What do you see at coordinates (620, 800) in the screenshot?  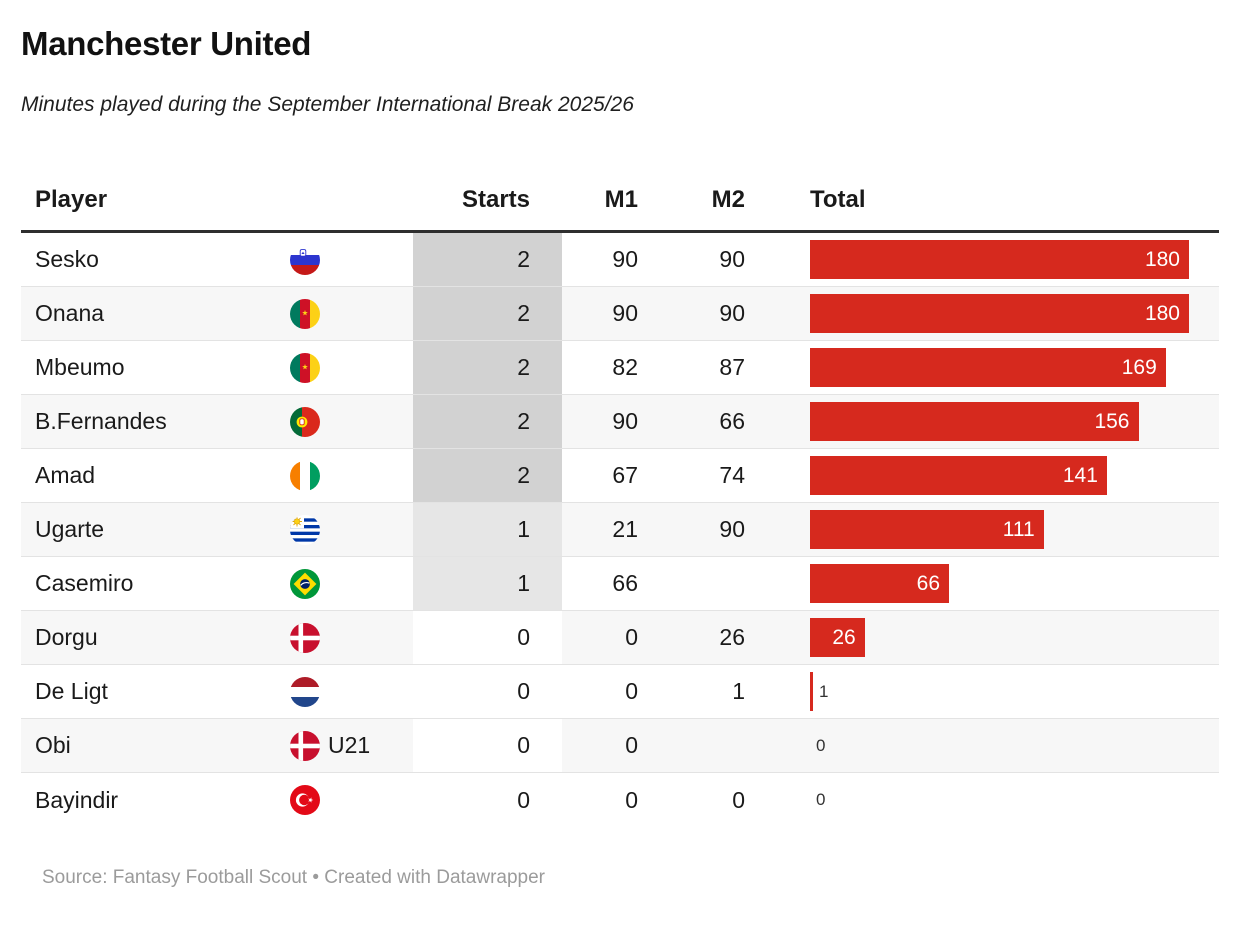 I see `table-row: Bayindir 0 0 0 0` at bounding box center [620, 800].